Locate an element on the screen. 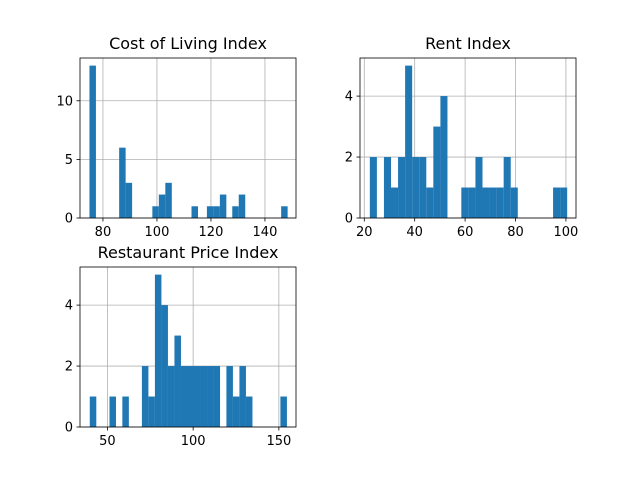 The image size is (640, 480). y-tick-label: 10 is located at coordinates (64, 101).